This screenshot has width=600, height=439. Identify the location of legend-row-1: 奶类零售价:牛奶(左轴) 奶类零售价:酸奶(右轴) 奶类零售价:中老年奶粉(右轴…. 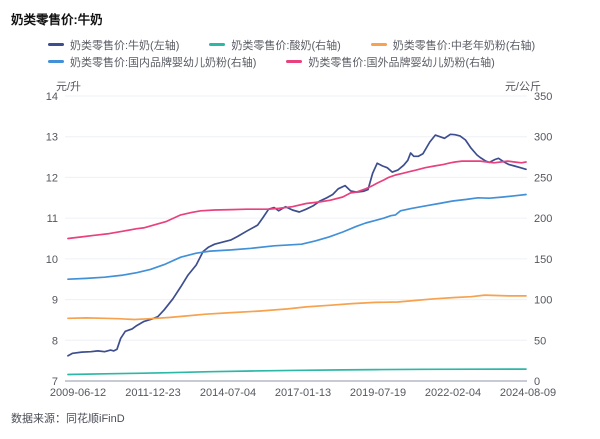
(318, 44).